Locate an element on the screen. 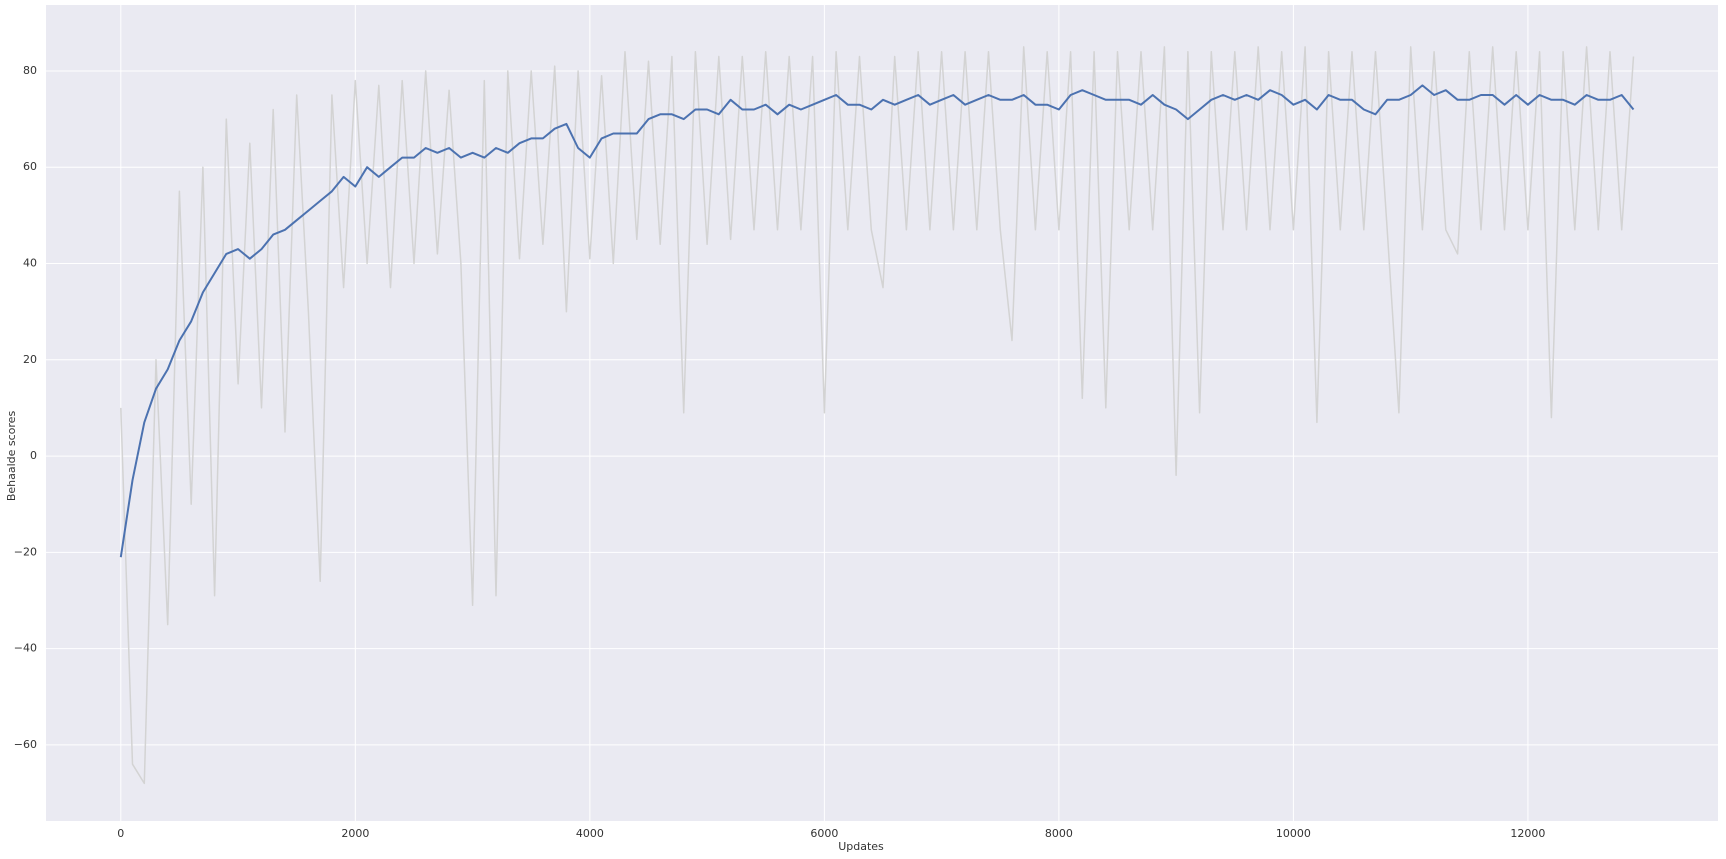  x-tick-label: 12000 is located at coordinates (1527, 833).